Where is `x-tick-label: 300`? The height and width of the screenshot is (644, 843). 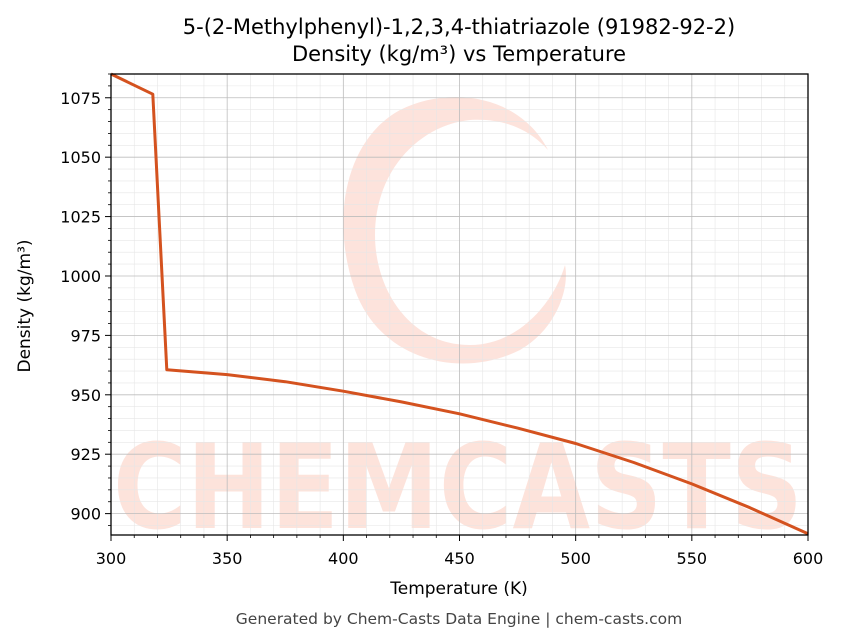 x-tick-label: 300 is located at coordinates (111, 558).